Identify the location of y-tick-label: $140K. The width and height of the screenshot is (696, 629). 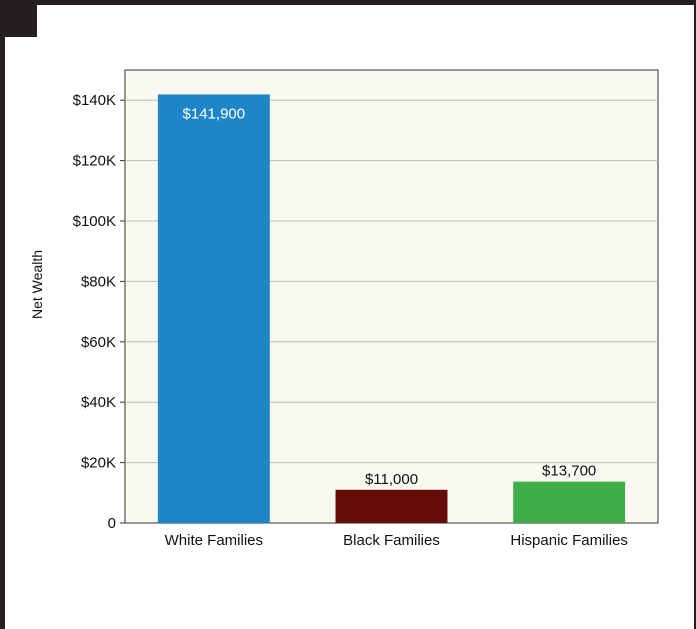
(94, 100).